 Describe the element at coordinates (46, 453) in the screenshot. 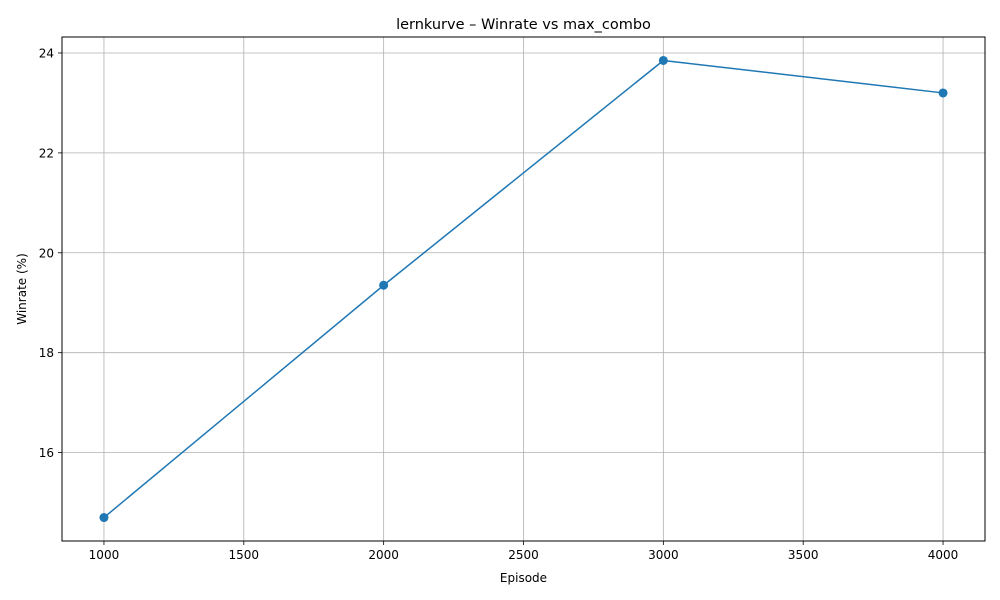

I see `y-tick-label: 16` at that location.